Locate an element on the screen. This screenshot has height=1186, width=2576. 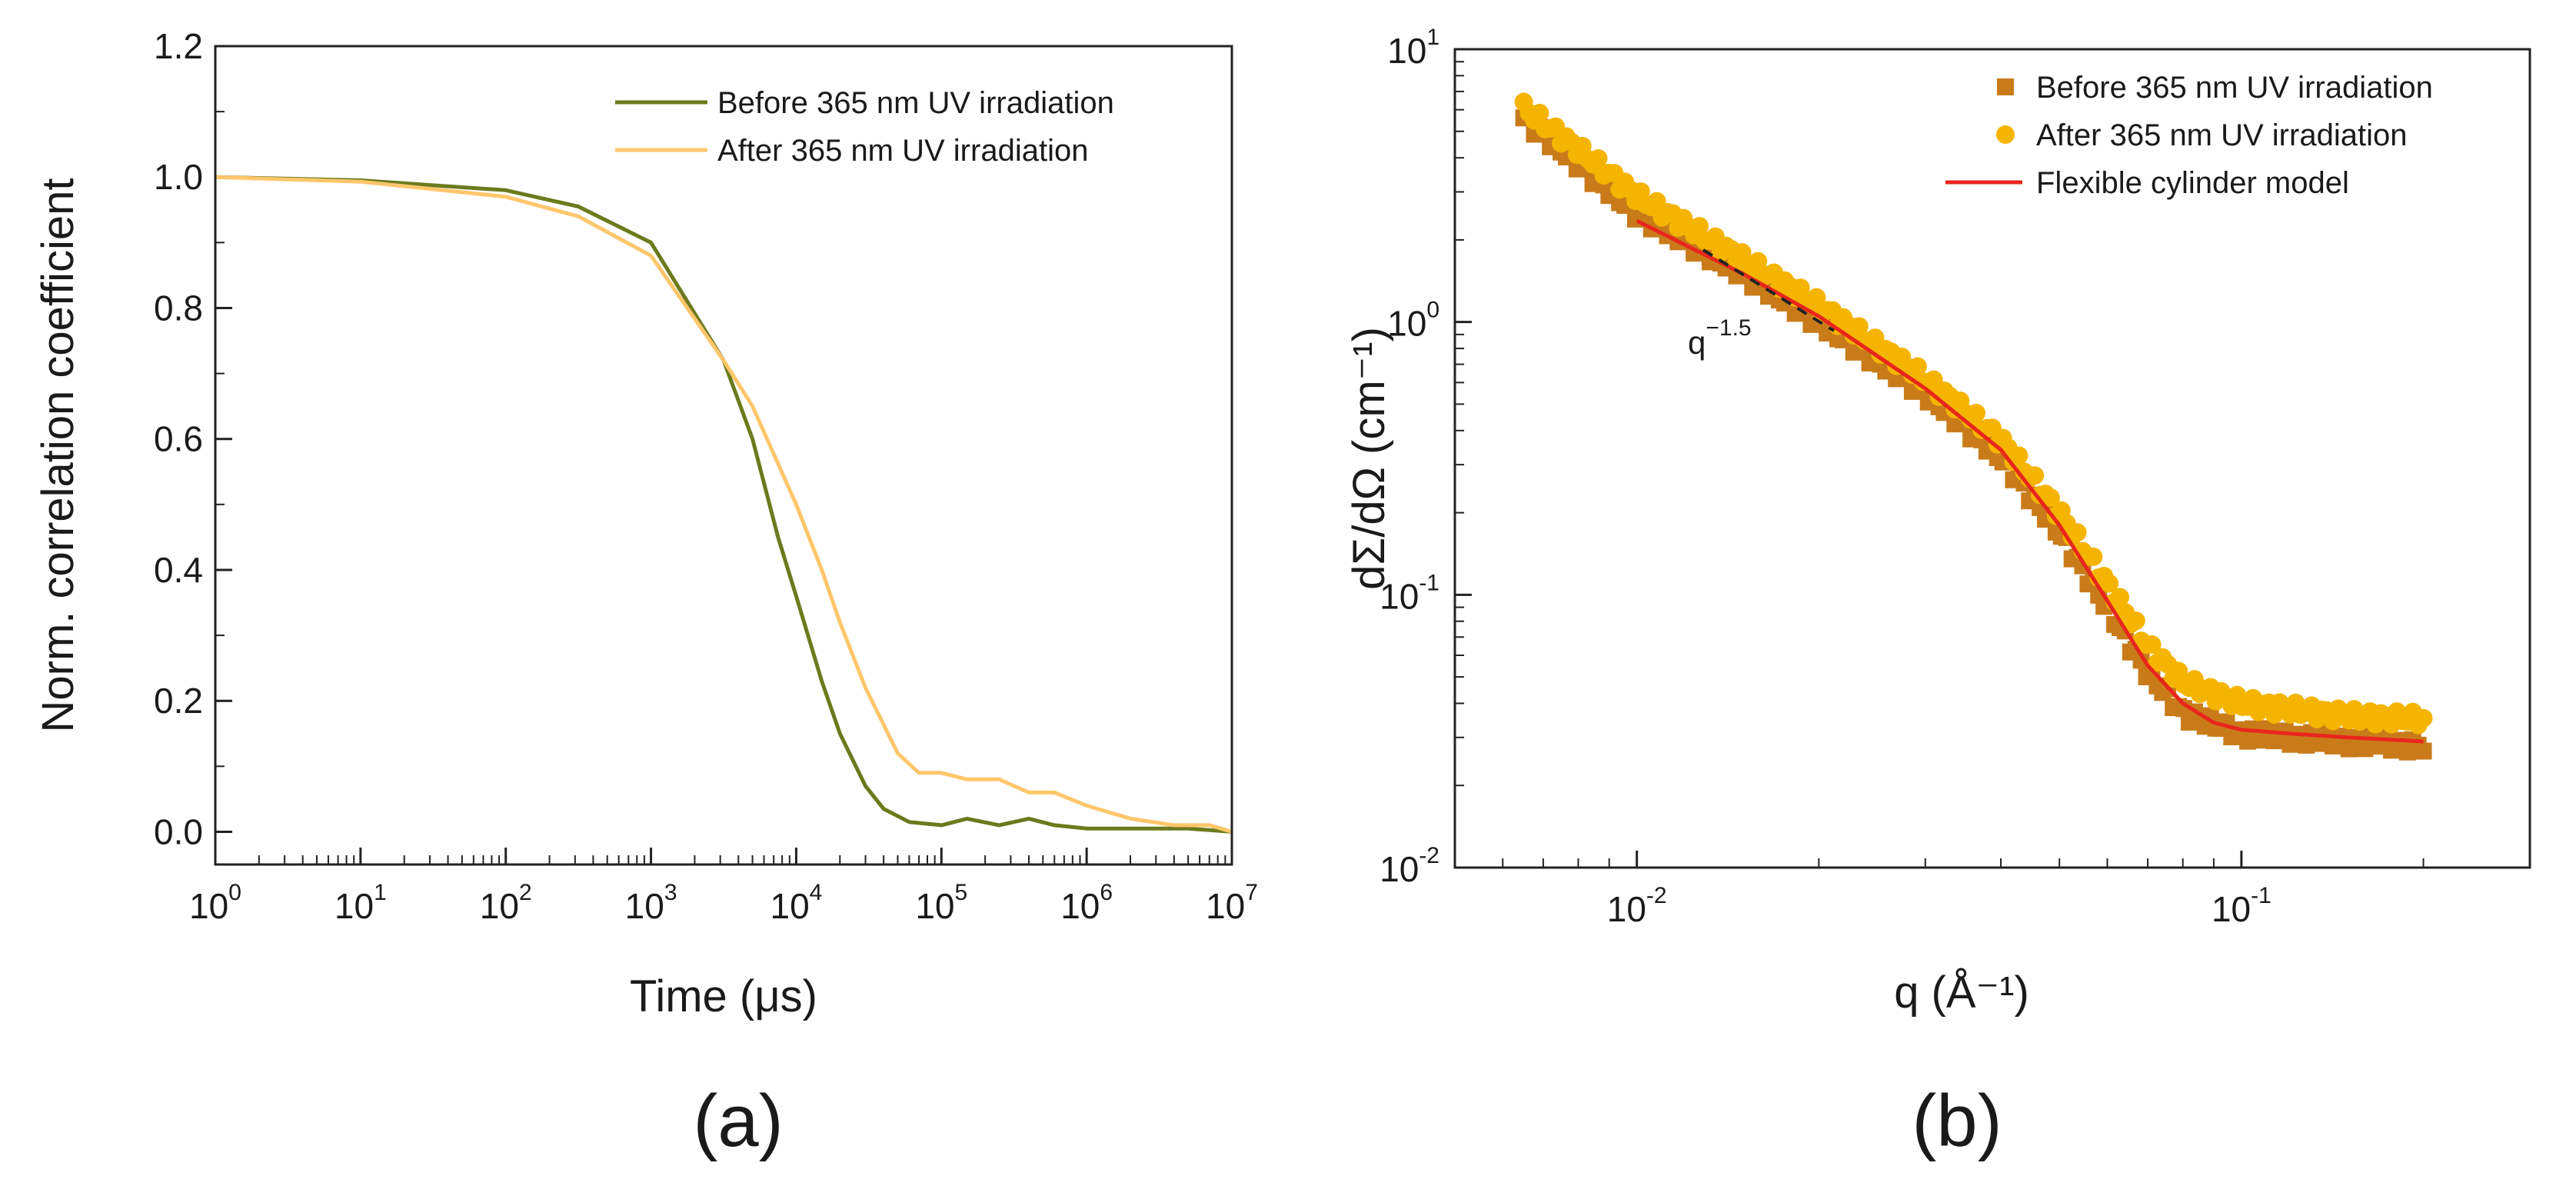
y-tick-label: 10¹ is located at coordinates (1413, 48).